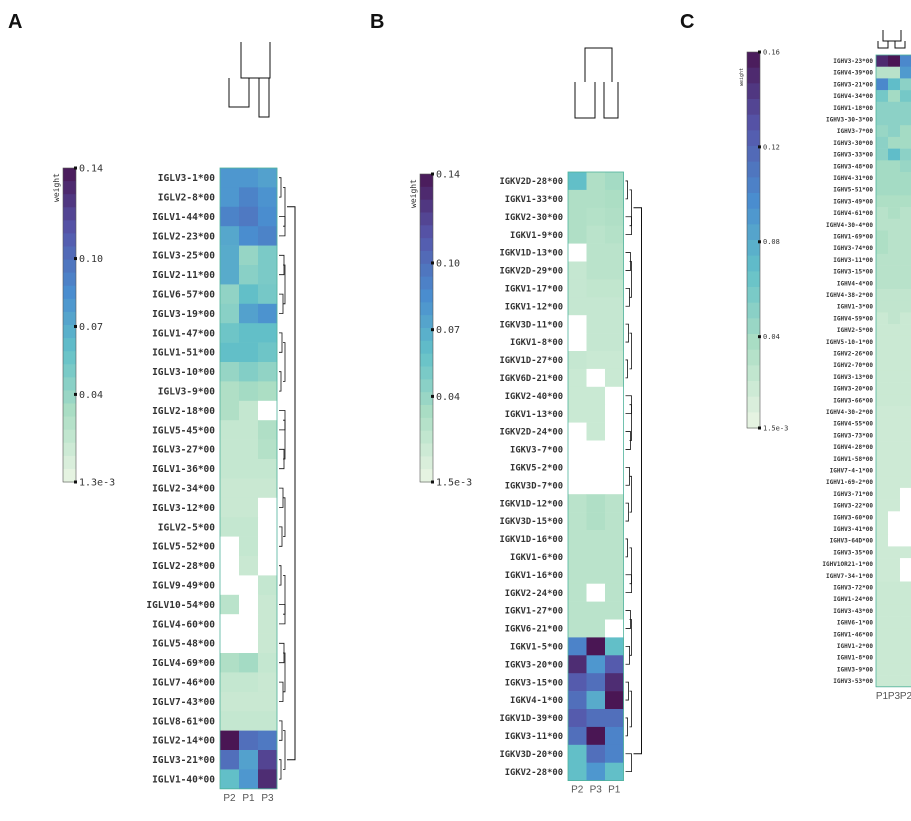 The image size is (911, 821). Describe the element at coordinates (534, 630) in the screenshot. I see `row-label: IGKV6-21*00` at that location.